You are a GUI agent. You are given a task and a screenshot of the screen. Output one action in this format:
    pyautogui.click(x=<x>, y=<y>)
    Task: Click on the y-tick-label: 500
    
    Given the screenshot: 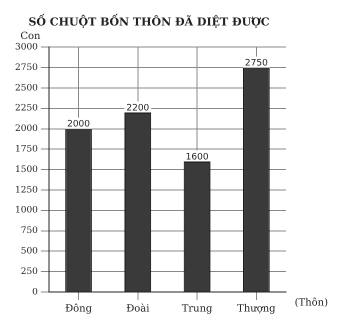 What is the action you would take?
    pyautogui.click(x=29, y=251)
    